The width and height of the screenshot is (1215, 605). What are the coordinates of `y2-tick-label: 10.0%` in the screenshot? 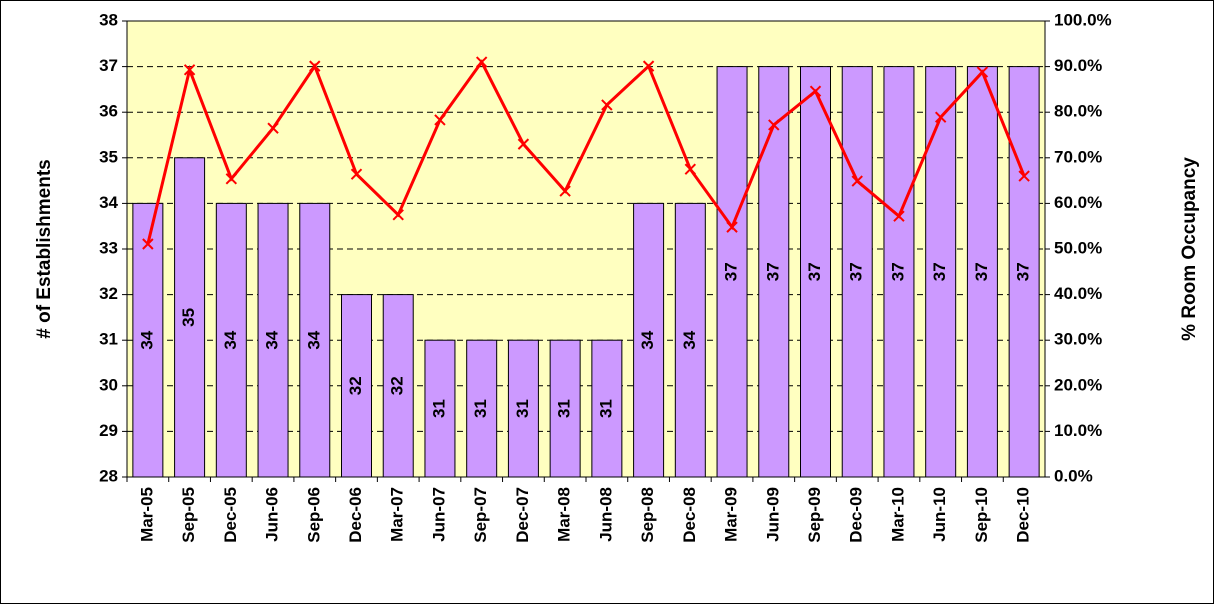 It's located at (1078, 430).